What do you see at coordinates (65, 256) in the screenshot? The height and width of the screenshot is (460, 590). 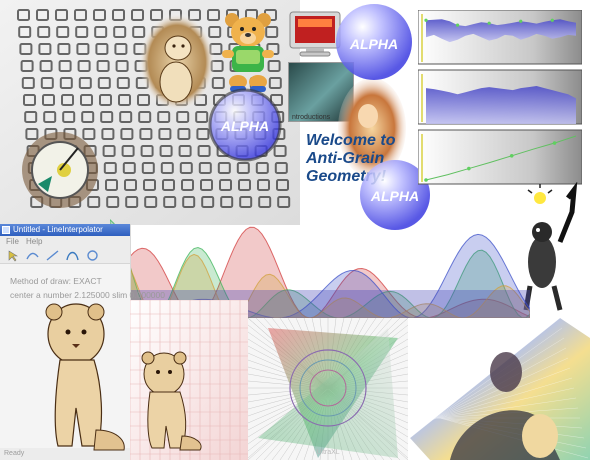 I see `toolbar` at bounding box center [65, 256].